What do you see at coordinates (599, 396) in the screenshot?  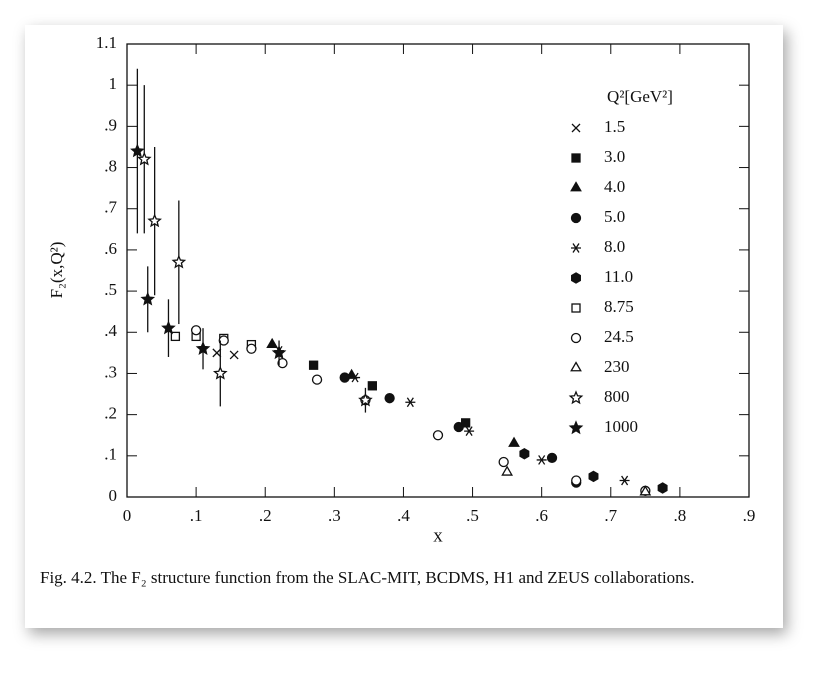 I see `legend-entry: 800` at bounding box center [599, 396].